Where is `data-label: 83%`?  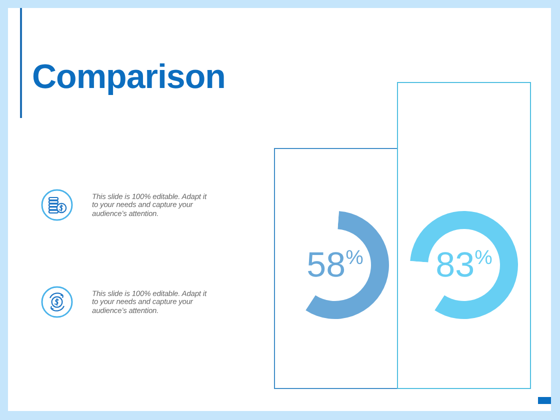
data-label: 83% is located at coordinates (464, 265).